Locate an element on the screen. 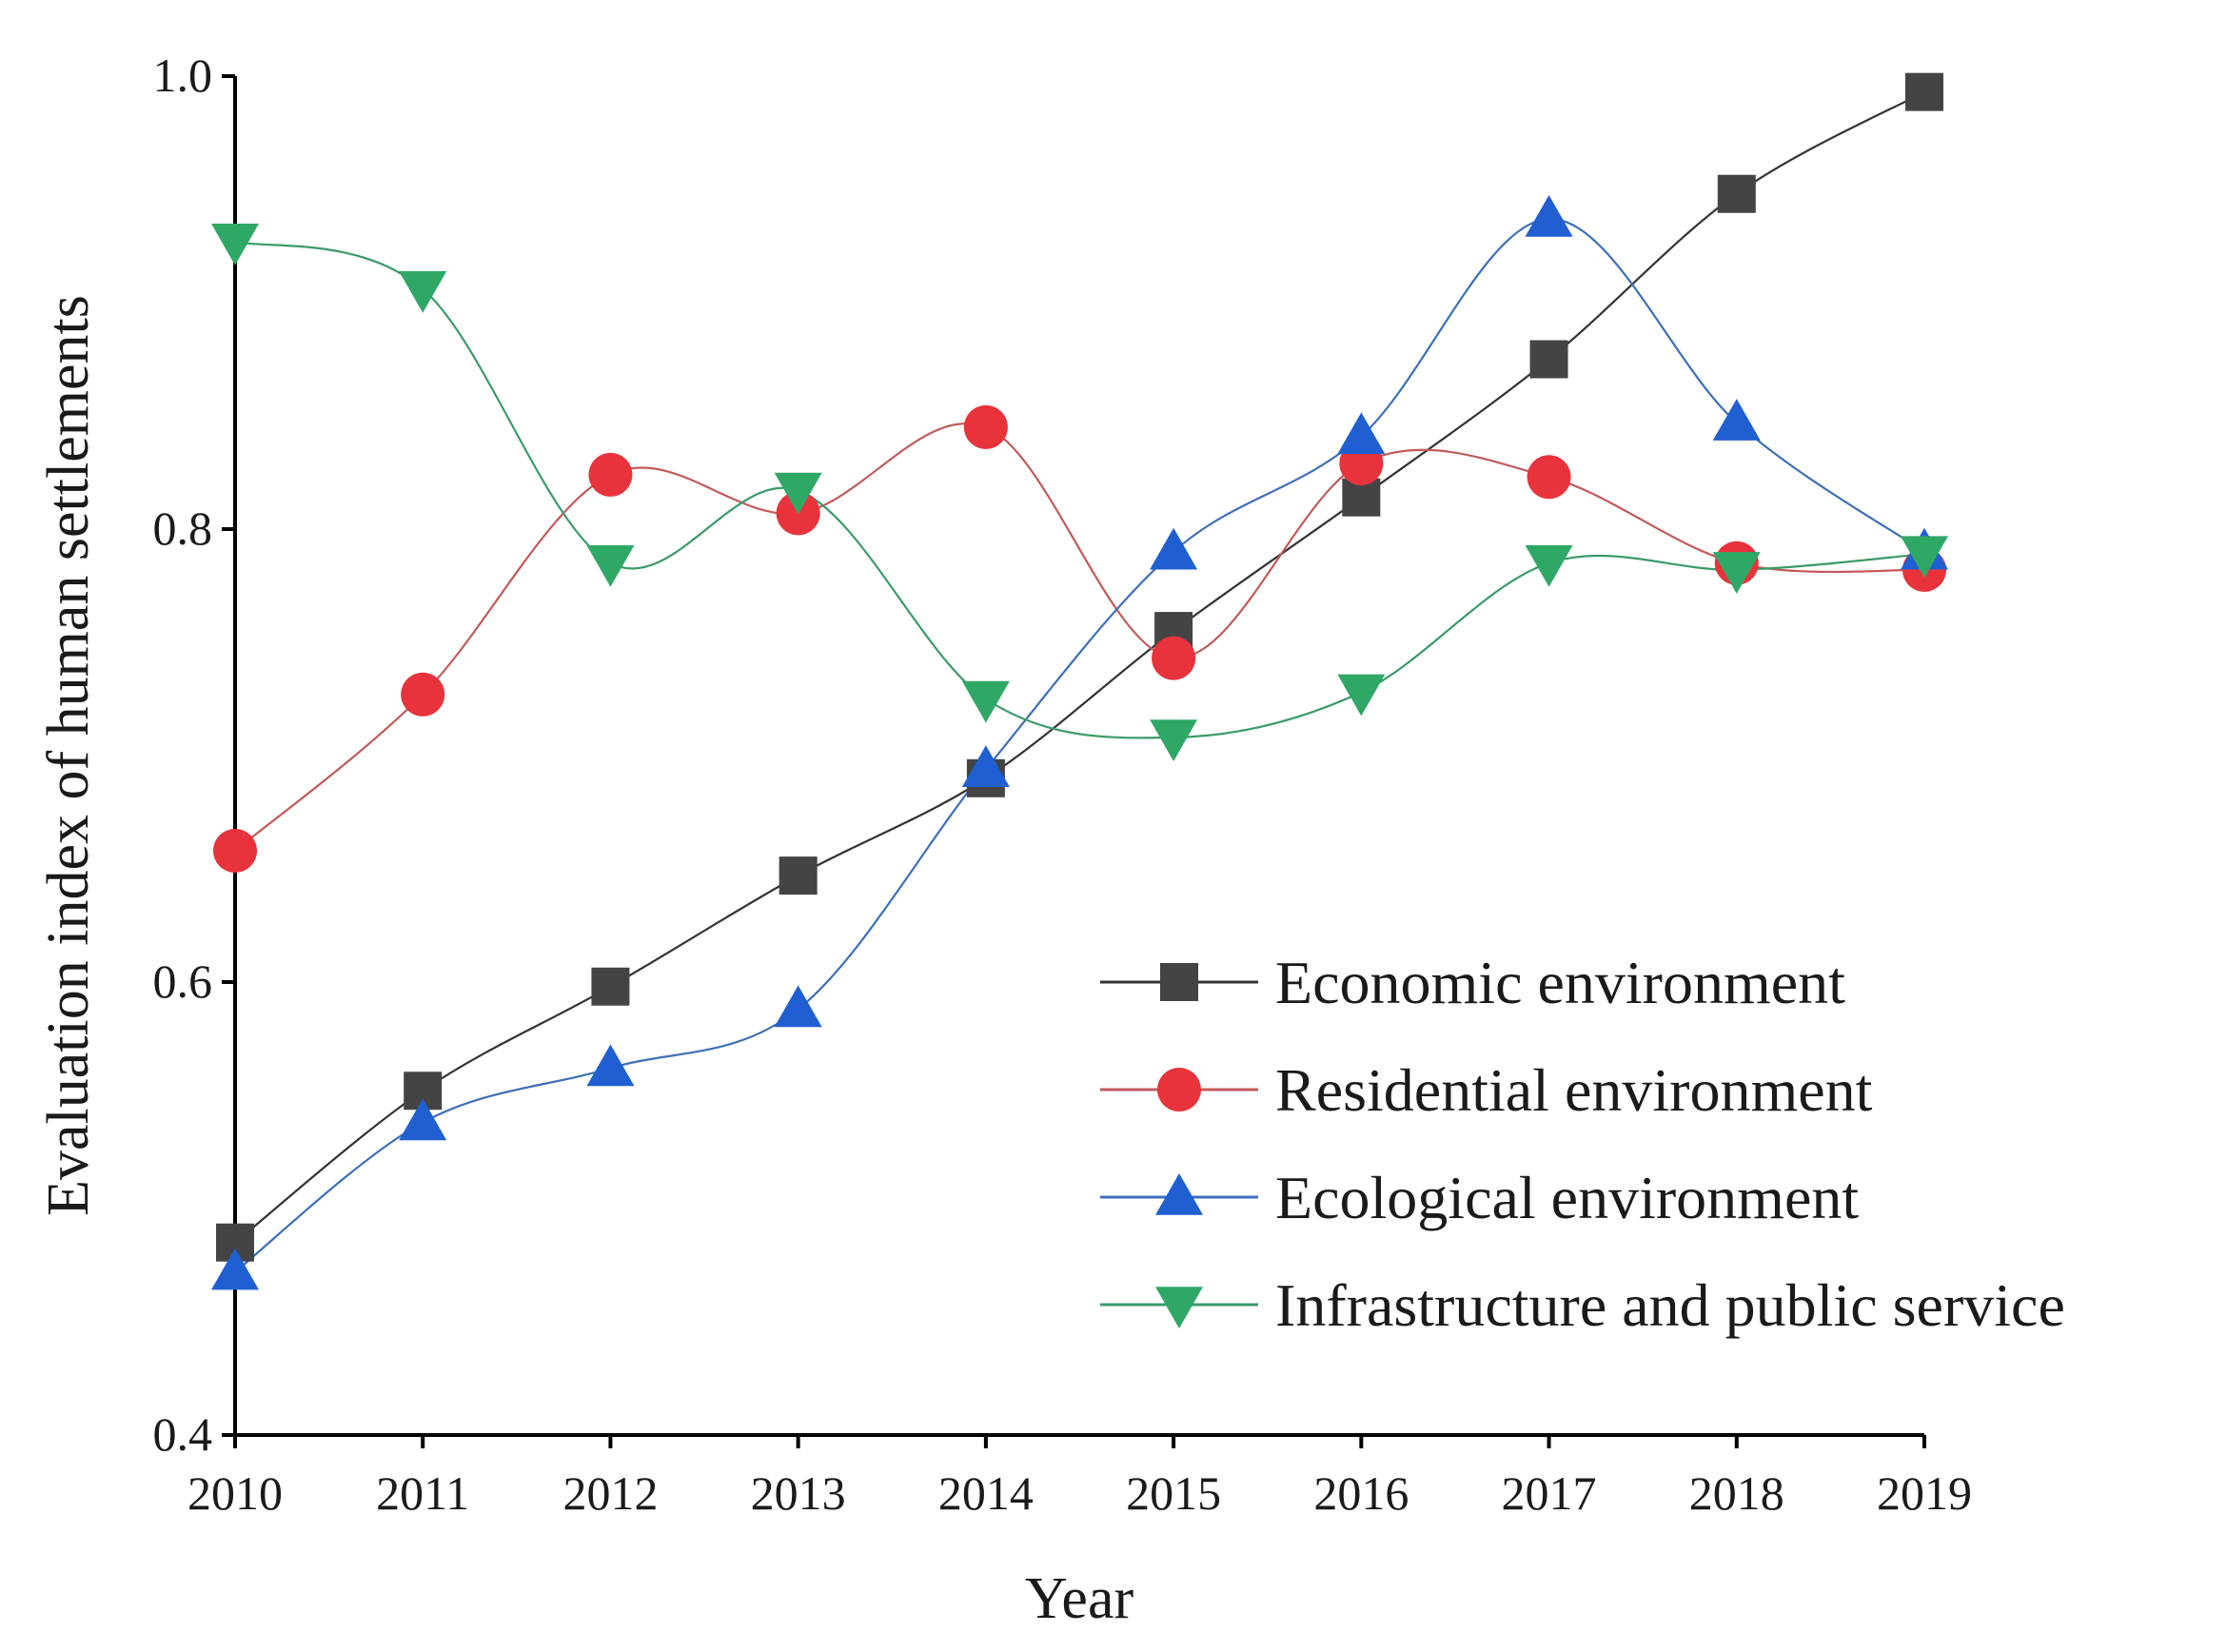 This screenshot has height=1652, width=2227. y-tick-label: 0.4 is located at coordinates (183, 1434).